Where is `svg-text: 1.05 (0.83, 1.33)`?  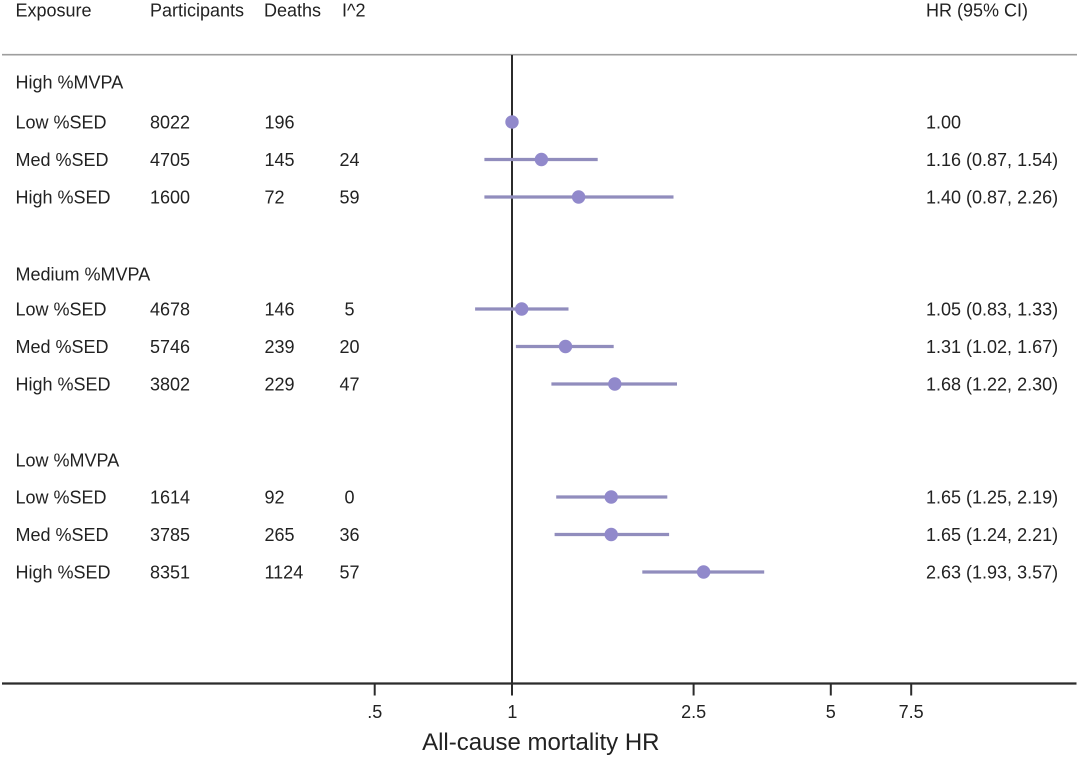 svg-text: 1.05 (0.83, 1.33) is located at coordinates (992, 310).